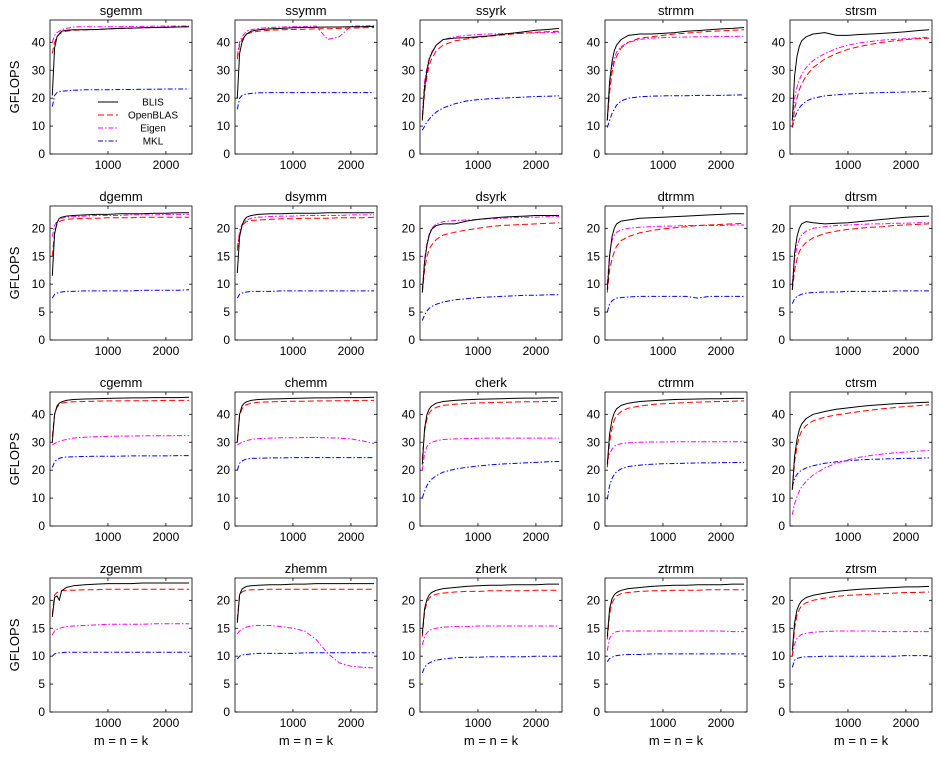  Describe the element at coordinates (153, 116) in the screenshot. I see `legend-label-openblas: OpenBLAS` at that location.